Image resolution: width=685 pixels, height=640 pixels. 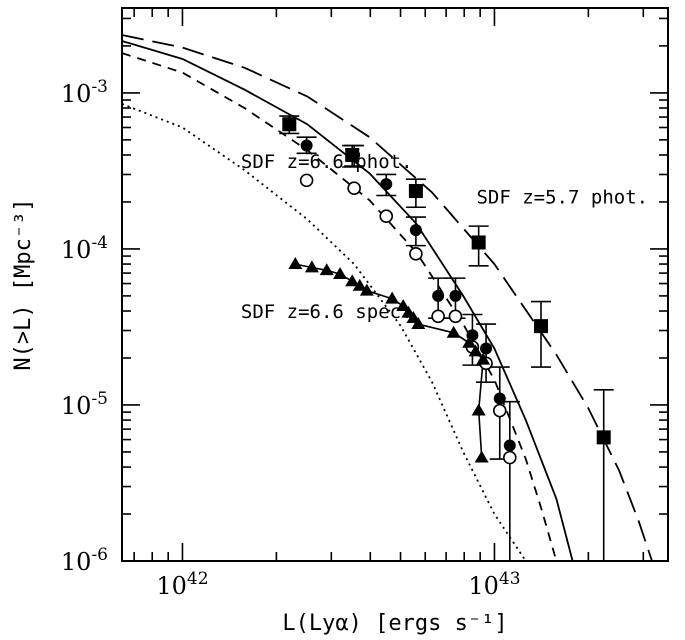 What do you see at coordinates (99, 555) in the screenshot?
I see `y-tick-label-exponent: -6` at bounding box center [99, 555].